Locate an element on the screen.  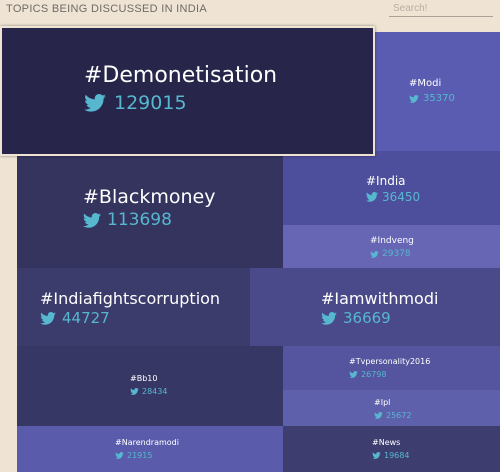
tweet-count: 113698 is located at coordinates (139, 220).